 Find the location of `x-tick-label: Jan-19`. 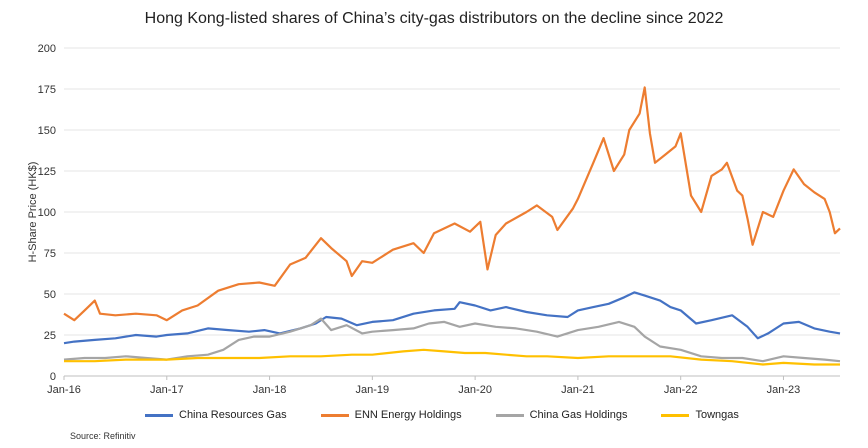

x-tick-label: Jan-19 is located at coordinates (373, 390).